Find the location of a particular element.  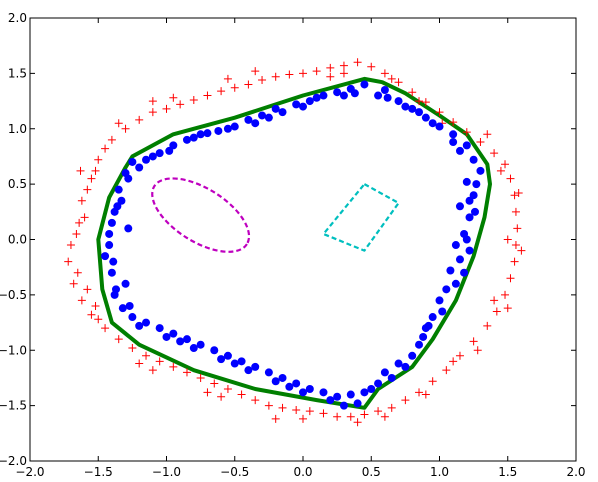

y-tick-label: 0.5 is located at coordinates (17, 184).